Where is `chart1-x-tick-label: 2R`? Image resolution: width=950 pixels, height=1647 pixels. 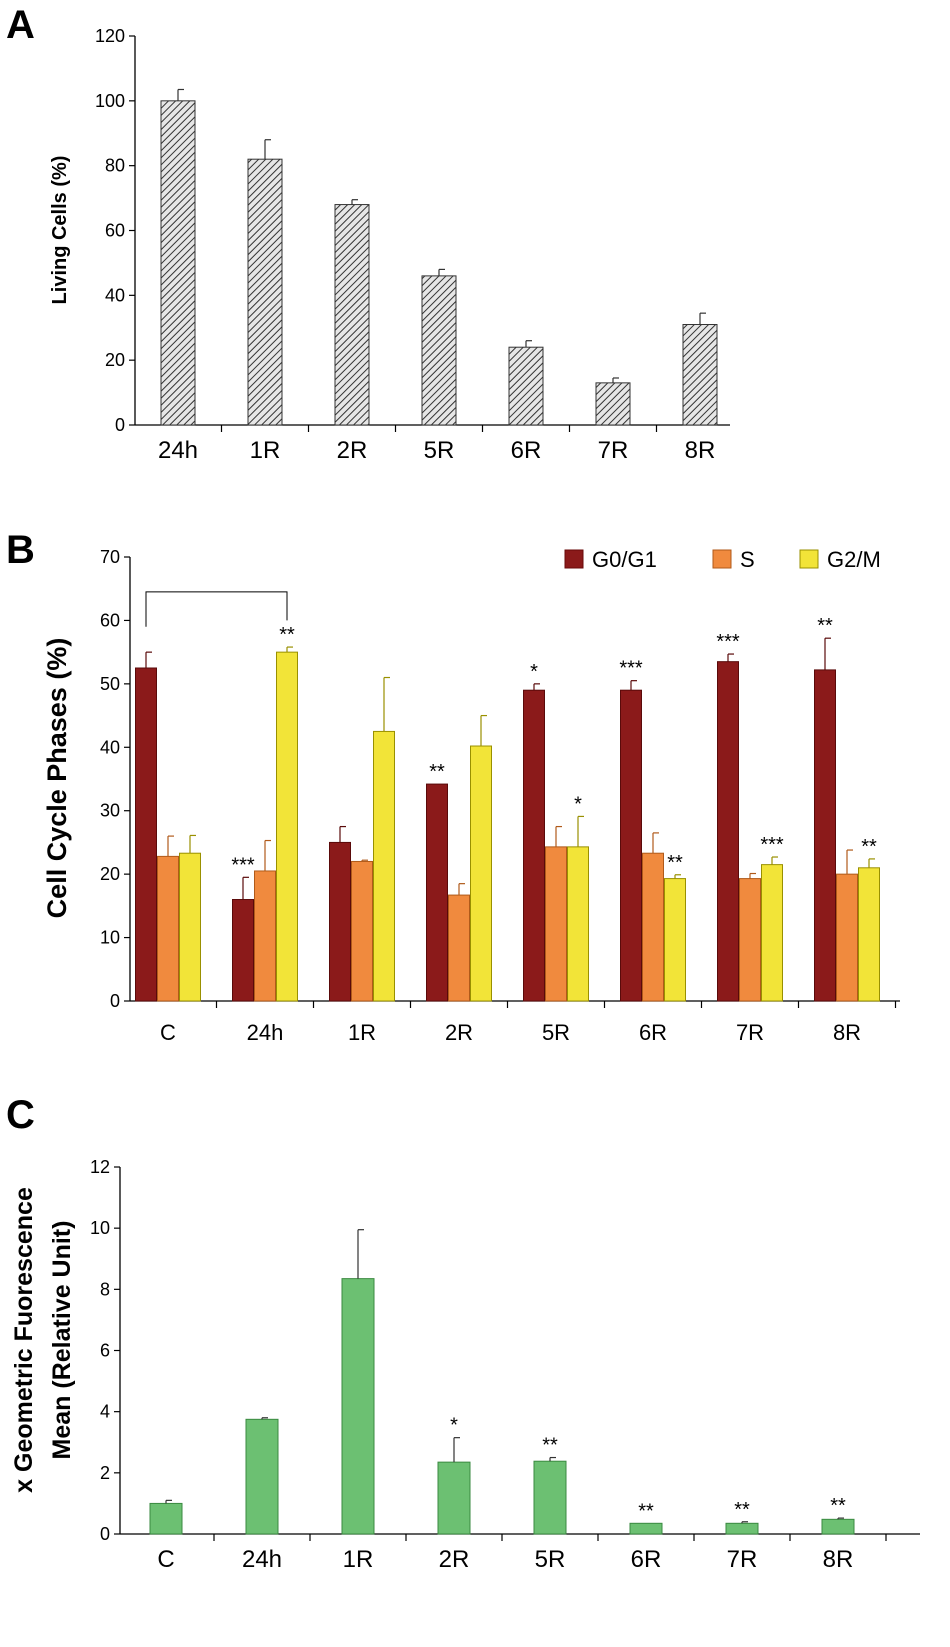
chart1-x-tick-label: 2R is located at coordinates (459, 1032).